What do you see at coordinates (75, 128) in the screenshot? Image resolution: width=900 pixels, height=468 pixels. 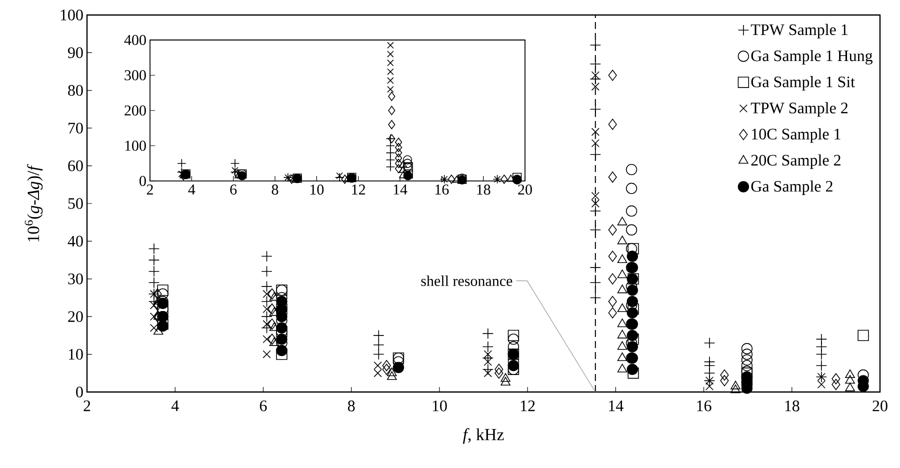 I see `y-tick-label: 70` at bounding box center [75, 128].